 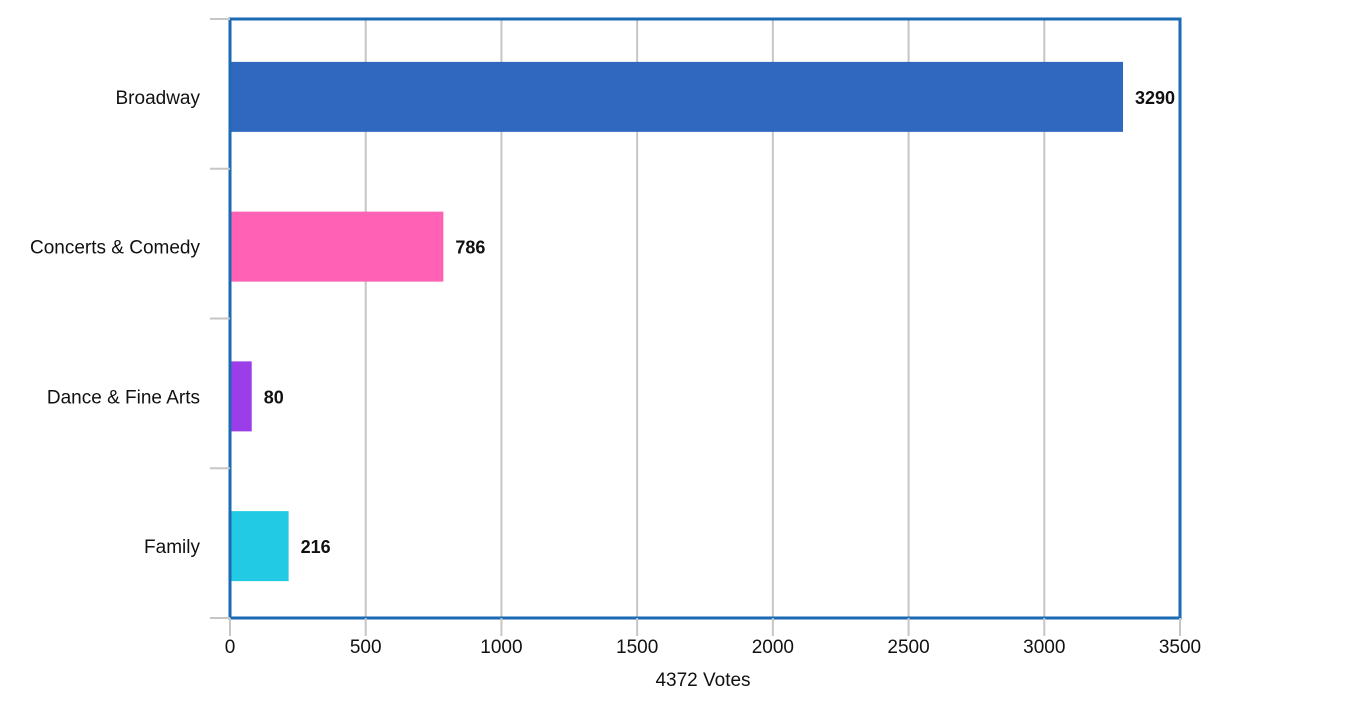 What do you see at coordinates (1155, 98) in the screenshot?
I see `value-label: 3290` at bounding box center [1155, 98].